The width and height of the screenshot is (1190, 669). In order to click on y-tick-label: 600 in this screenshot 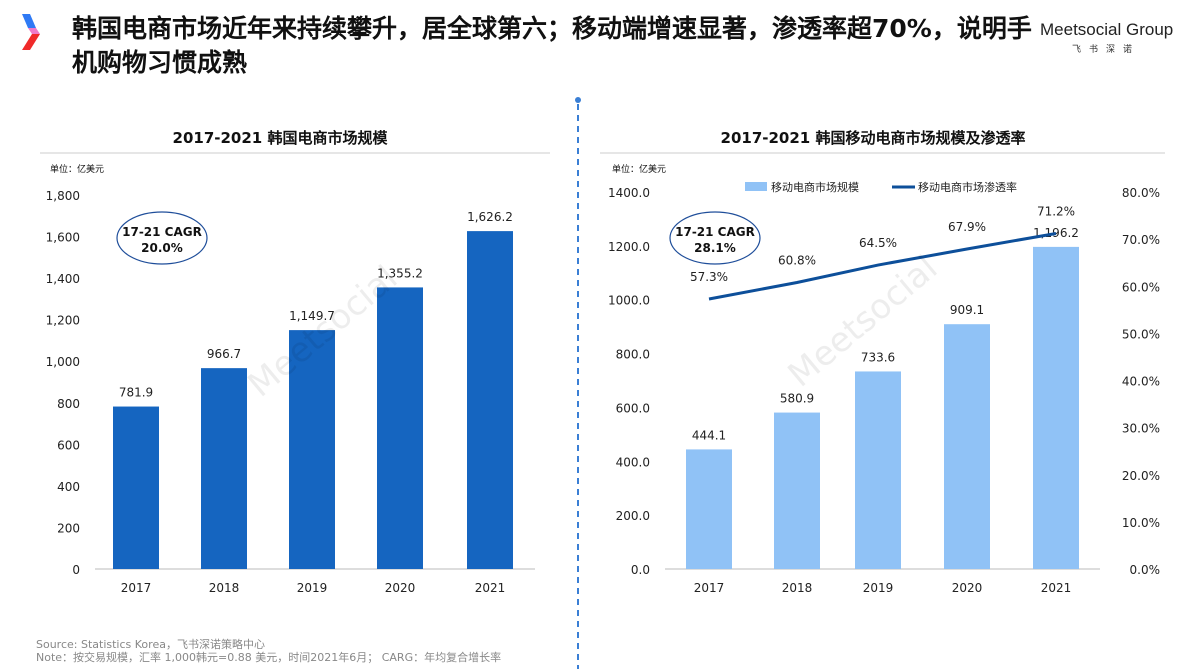, I will do `click(68, 445)`.